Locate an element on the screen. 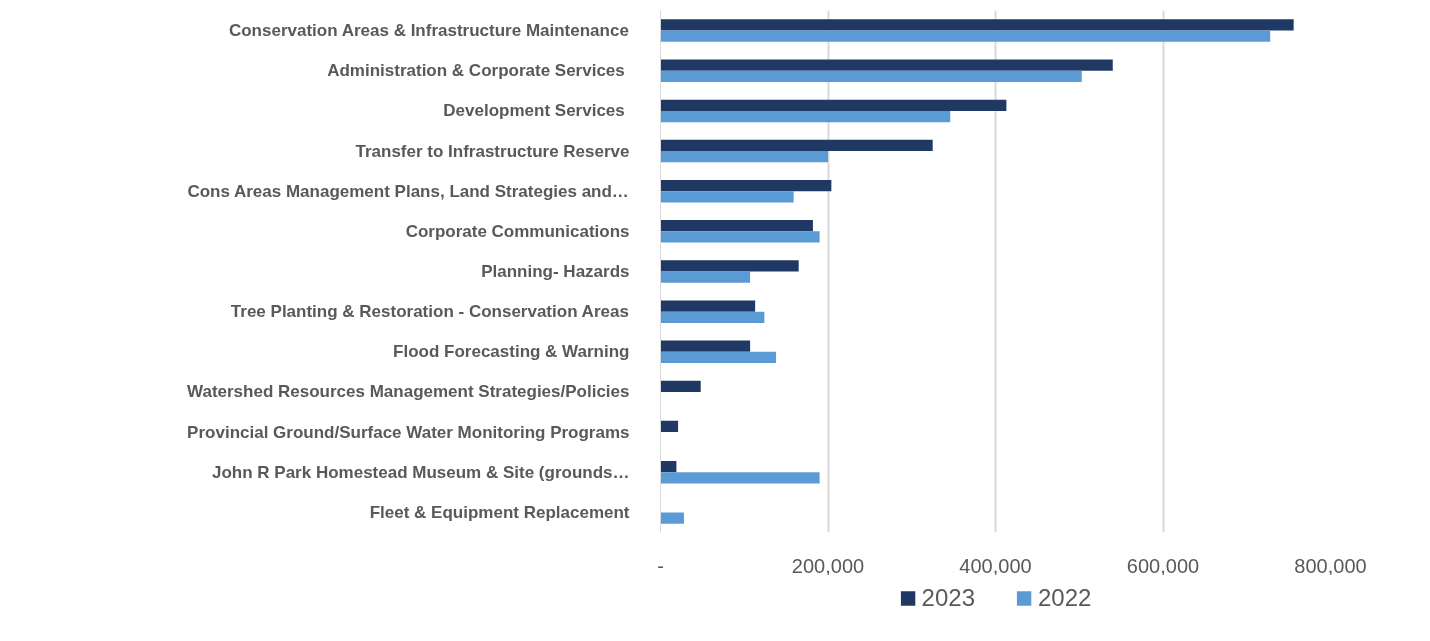 The width and height of the screenshot is (1430, 641). y-tick-label: Watershed Resources Management Strategies/Policies is located at coordinates (408, 392).